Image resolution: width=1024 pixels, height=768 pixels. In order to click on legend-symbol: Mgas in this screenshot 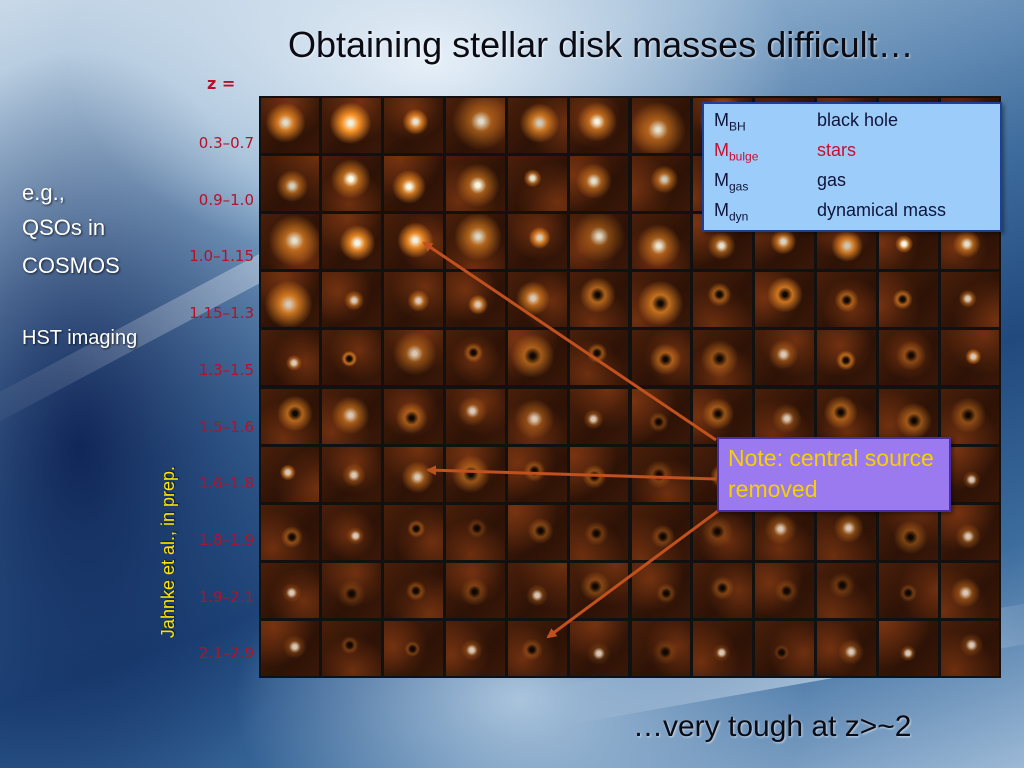, I will do `click(731, 182)`.